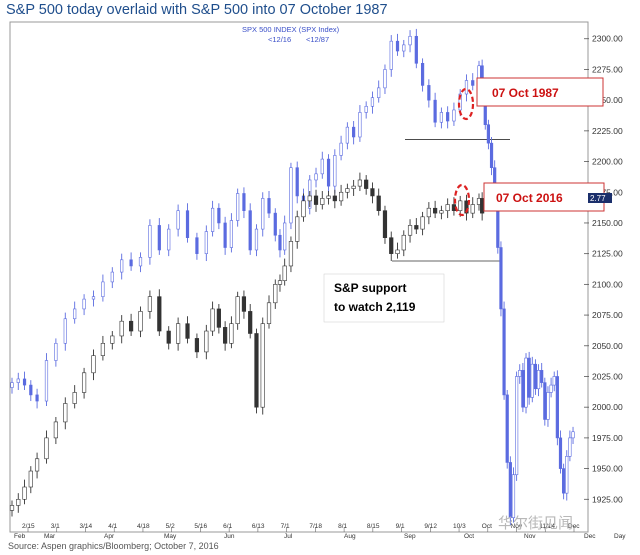 This screenshot has width=640, height=555. I want to click on y-tick-label: 2200.00, so click(607, 162).